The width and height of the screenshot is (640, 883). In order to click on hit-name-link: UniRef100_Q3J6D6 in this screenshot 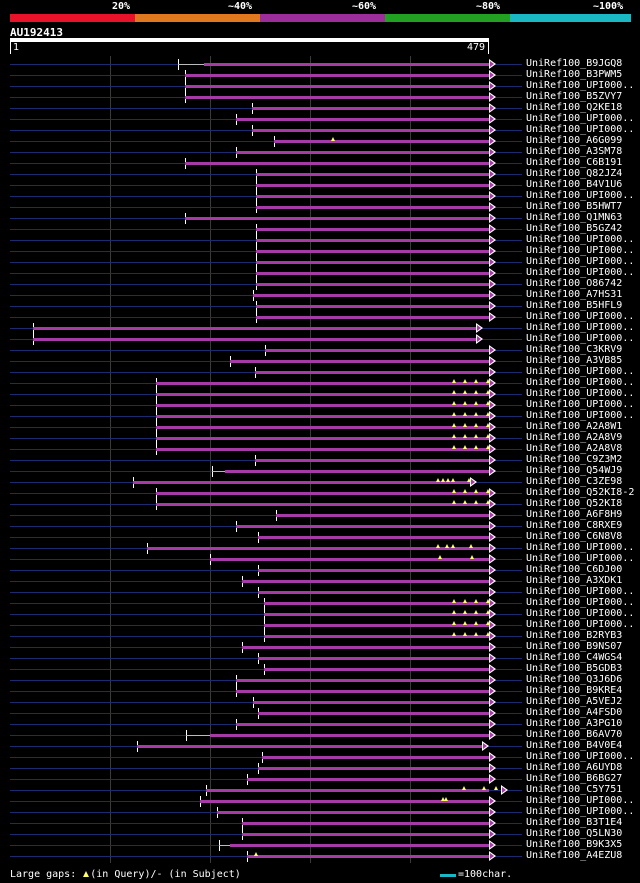, I will do `click(574, 679)`.